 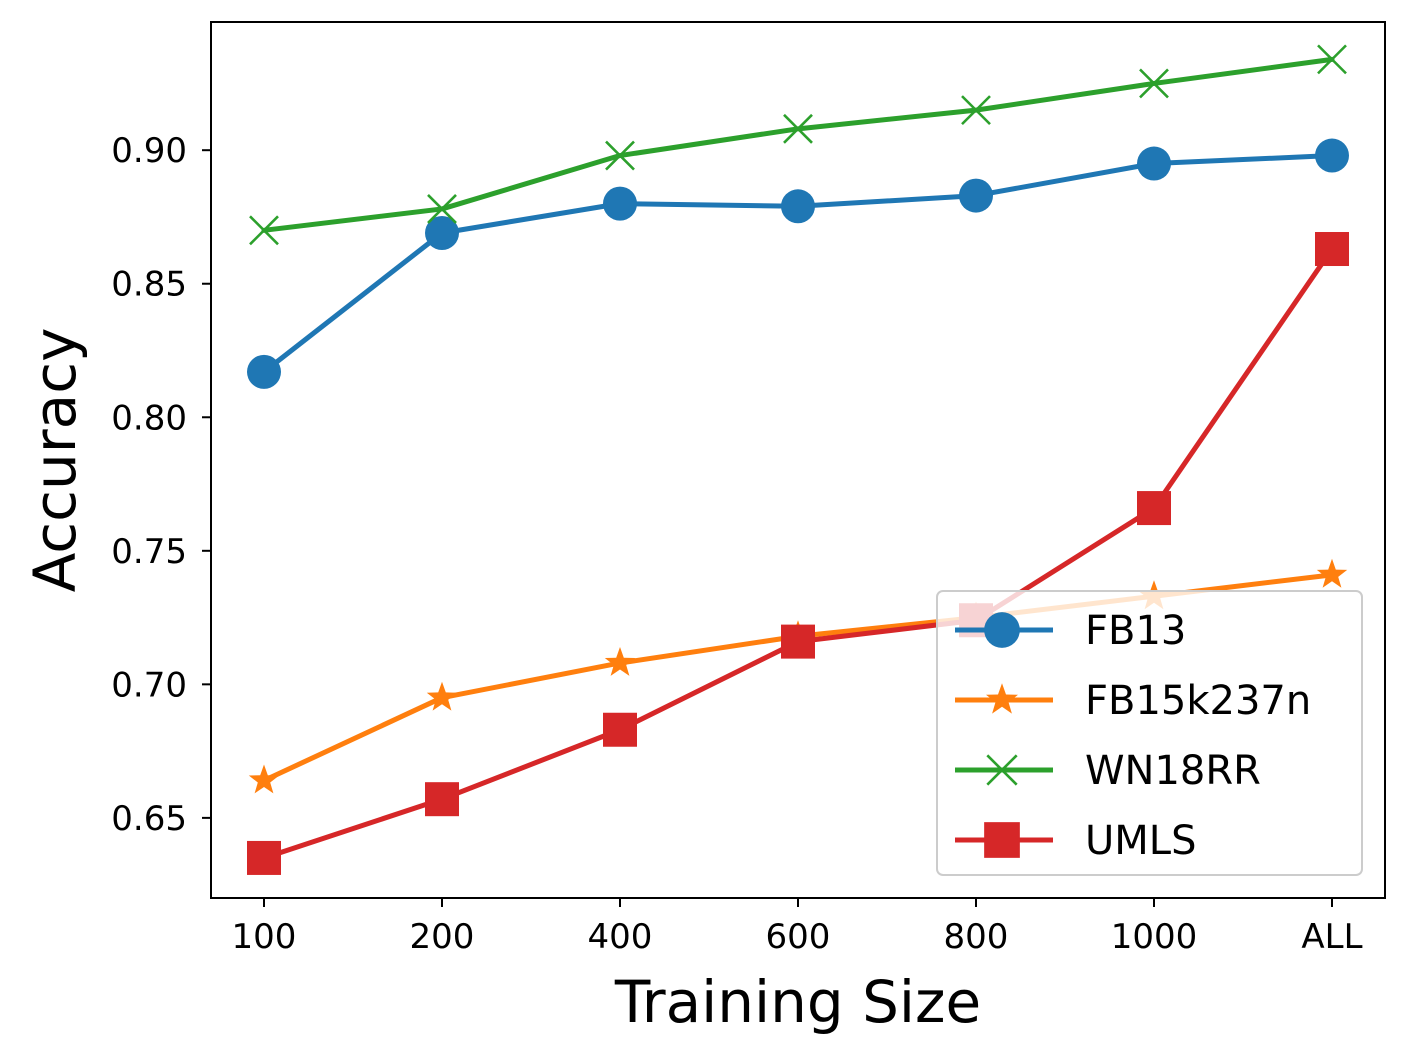 What do you see at coordinates (161, 485) in the screenshot?
I see `y-axis: 0.65 0.70 0.75 0.80 0.85 0.90` at bounding box center [161, 485].